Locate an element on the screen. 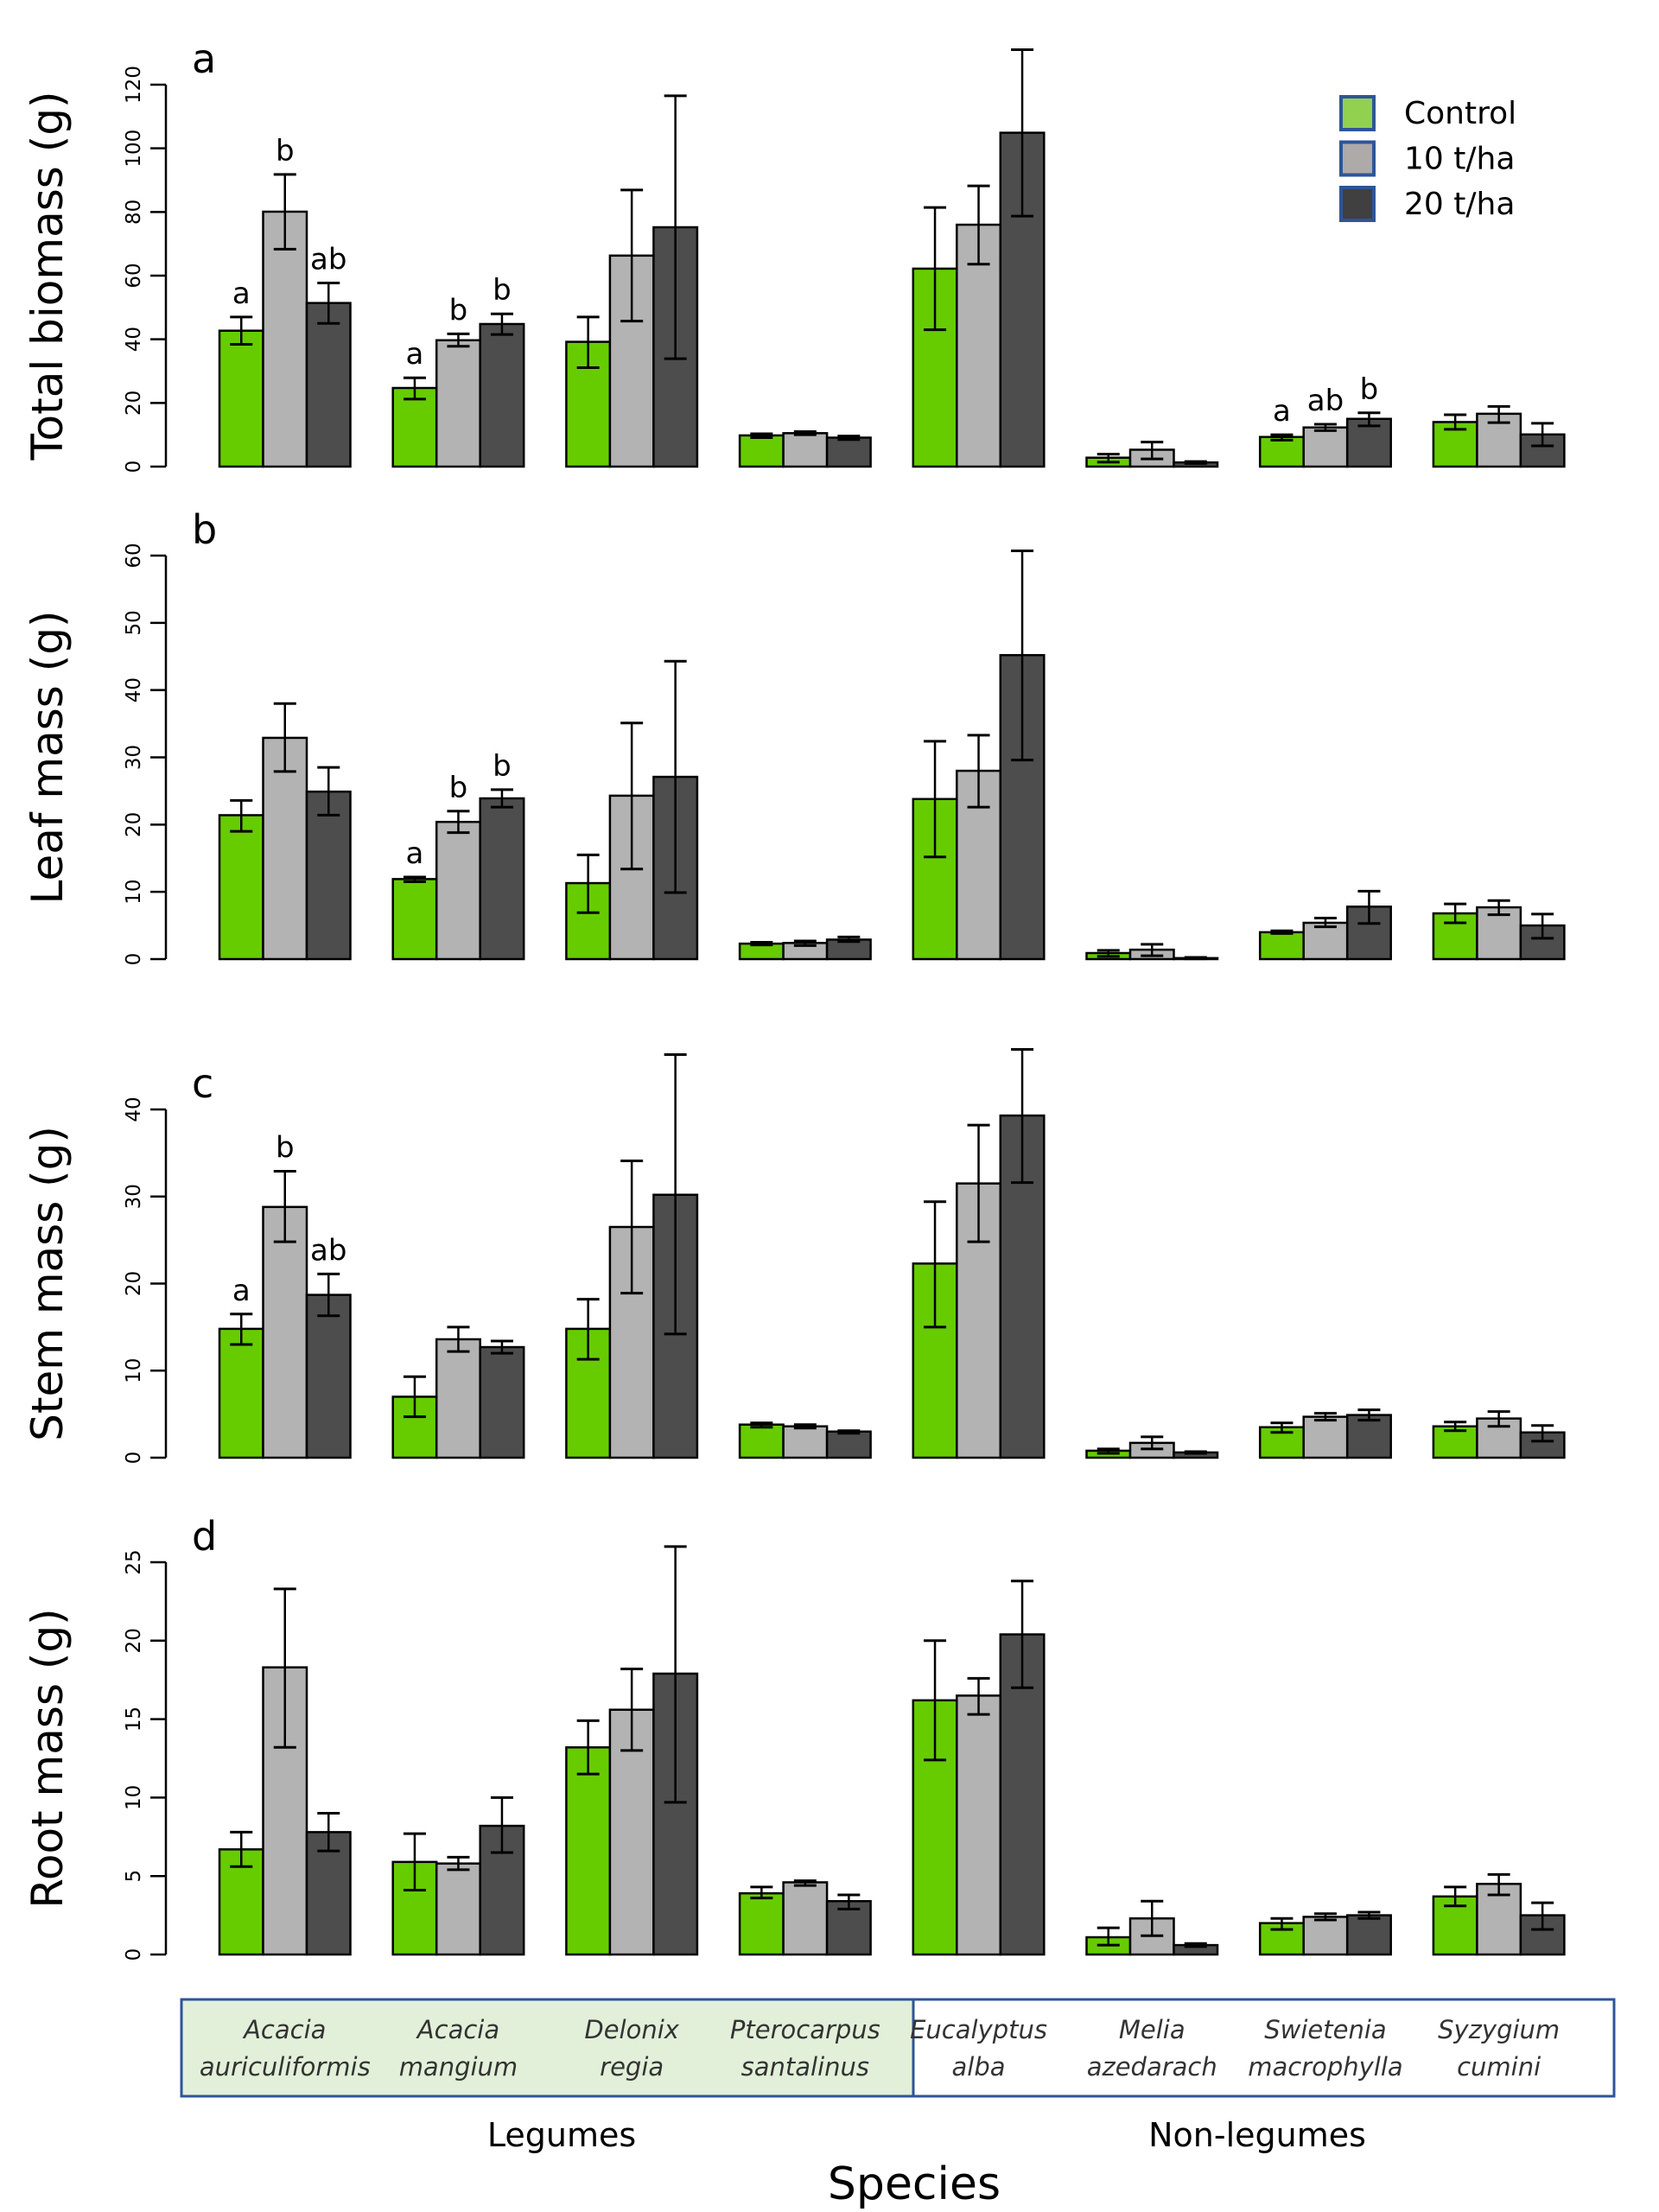 The width and height of the screenshot is (1659, 2212). bar-group: abb is located at coordinates (458, 855).